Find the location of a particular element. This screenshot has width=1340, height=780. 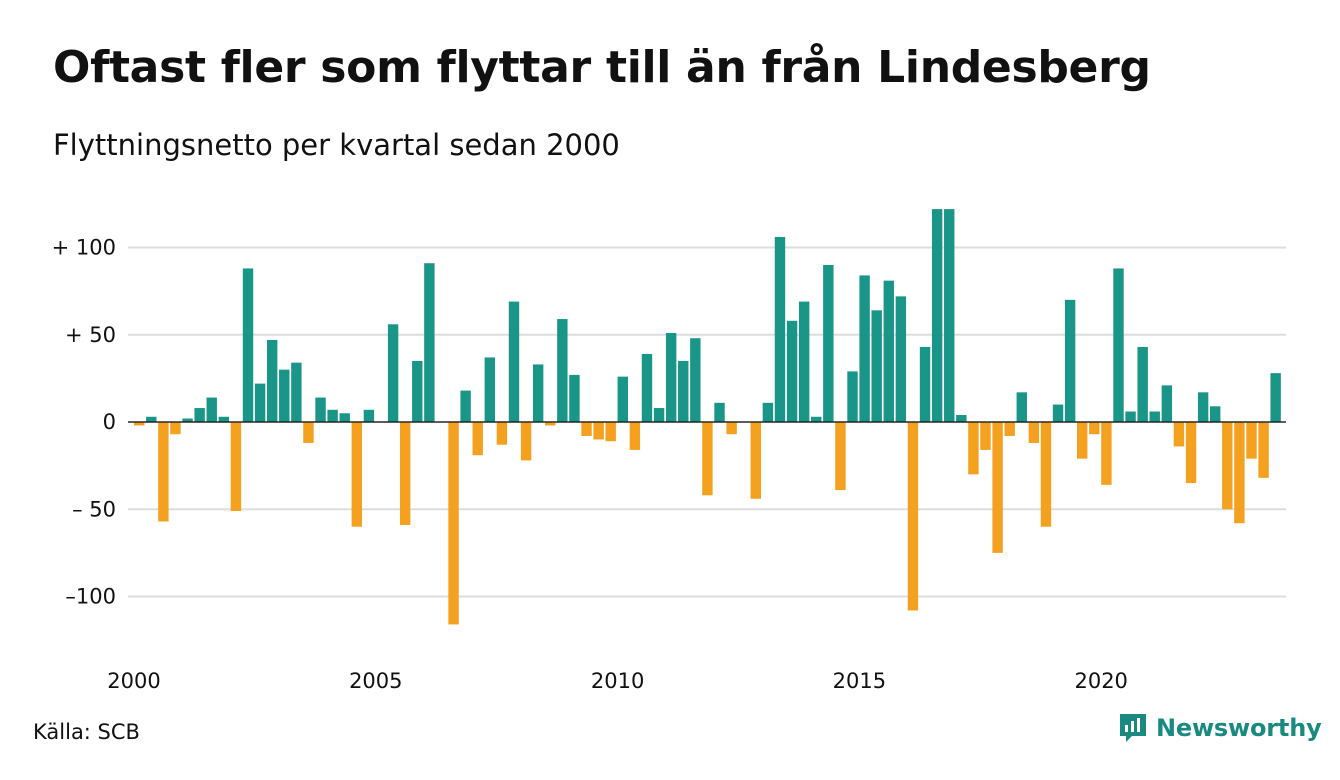

y-tick-label: + 50 is located at coordinates (90, 335).